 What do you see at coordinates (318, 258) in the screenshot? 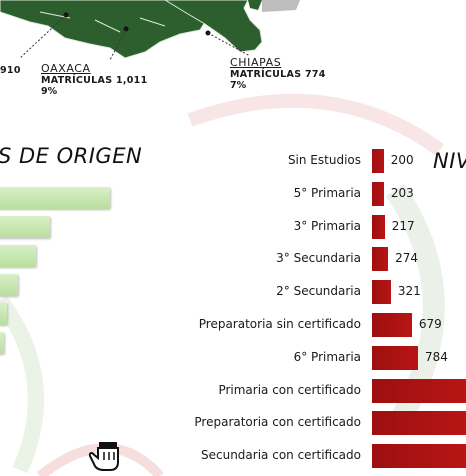
I see `category-label: 3° Secundaria` at bounding box center [318, 258].